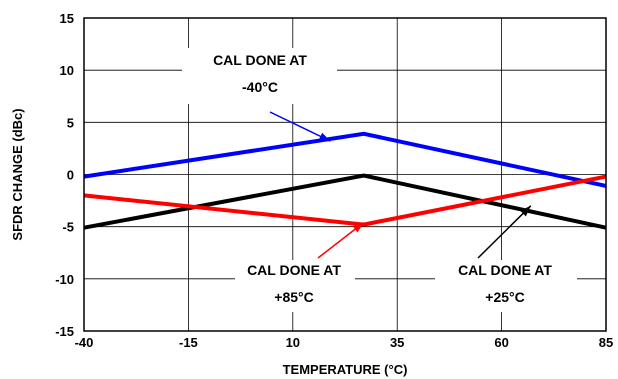 The height and width of the screenshot is (379, 618). Describe the element at coordinates (188, 342) in the screenshot. I see `x-tick-label: -15` at that location.